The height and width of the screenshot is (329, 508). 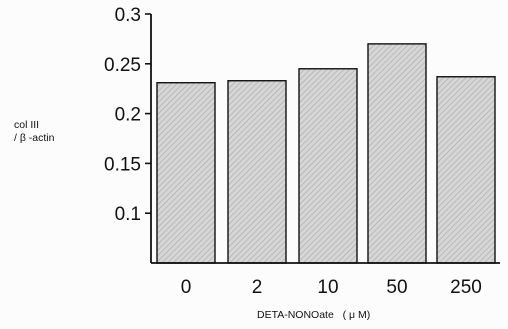 I want to click on y-tick-label-0.2: 0.2, so click(x=128, y=115).